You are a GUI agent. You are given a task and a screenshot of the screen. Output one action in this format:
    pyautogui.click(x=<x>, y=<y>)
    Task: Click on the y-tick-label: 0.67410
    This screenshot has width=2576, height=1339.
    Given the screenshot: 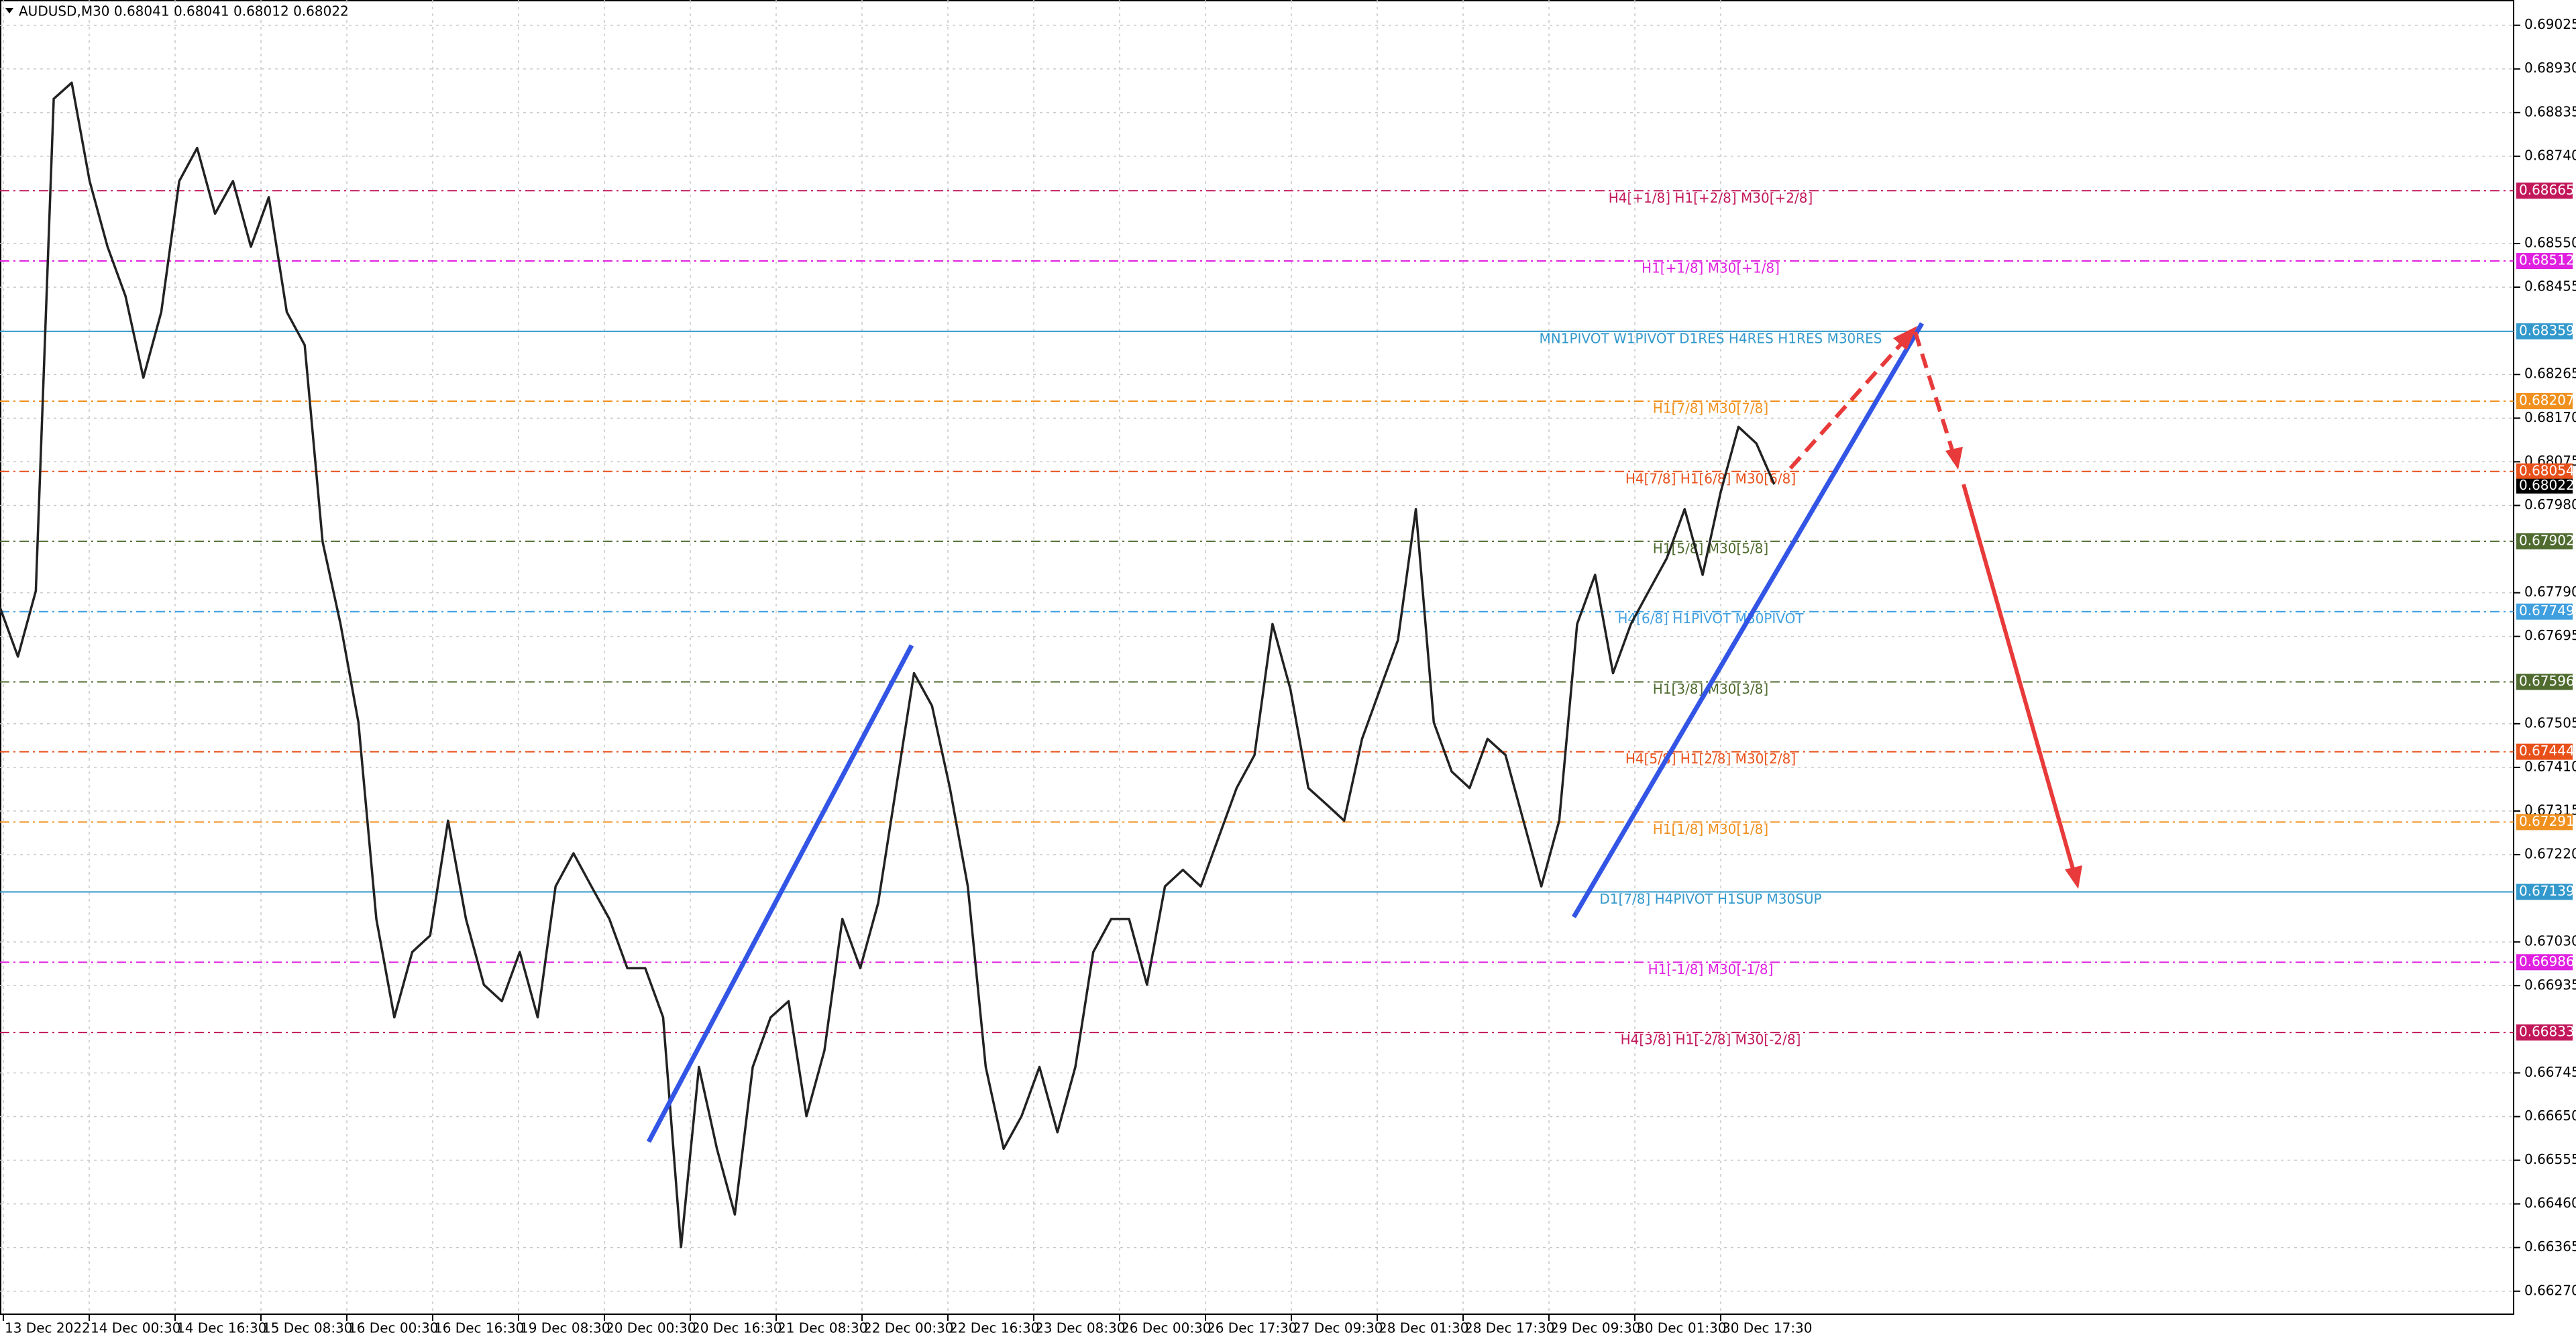 What is the action you would take?
    pyautogui.click(x=2550, y=766)
    